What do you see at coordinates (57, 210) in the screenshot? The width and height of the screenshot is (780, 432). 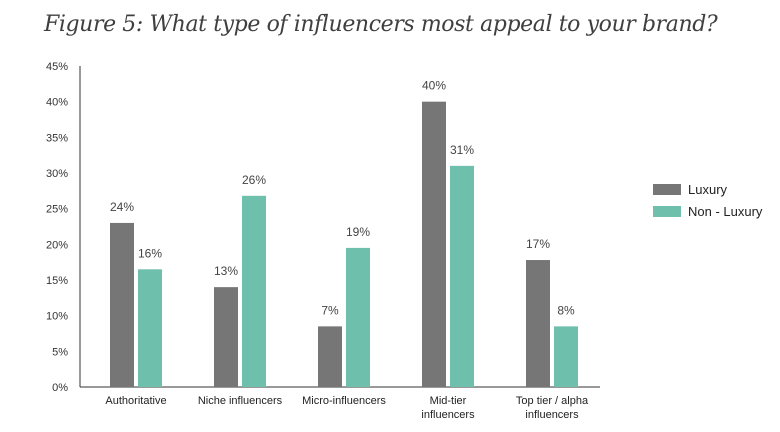 I see `y-tick-label: 25%` at bounding box center [57, 210].